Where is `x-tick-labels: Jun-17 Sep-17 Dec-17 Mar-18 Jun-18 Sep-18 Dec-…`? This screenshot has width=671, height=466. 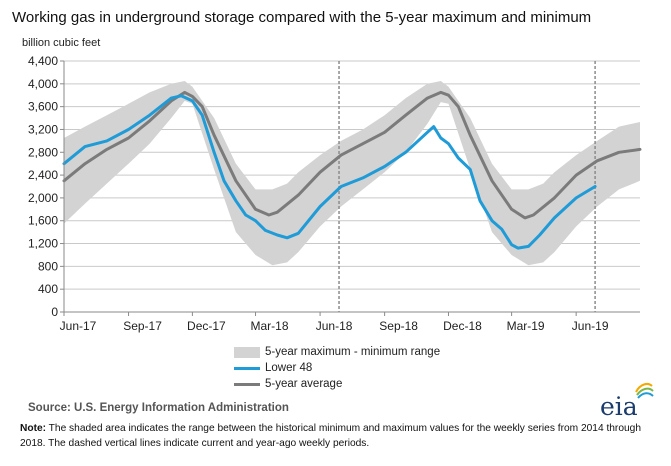
x-tick-labels: Jun-17 Sep-17 Dec-17 Mar-18 Jun-18 Sep-18 Dec-… is located at coordinates (334, 326).